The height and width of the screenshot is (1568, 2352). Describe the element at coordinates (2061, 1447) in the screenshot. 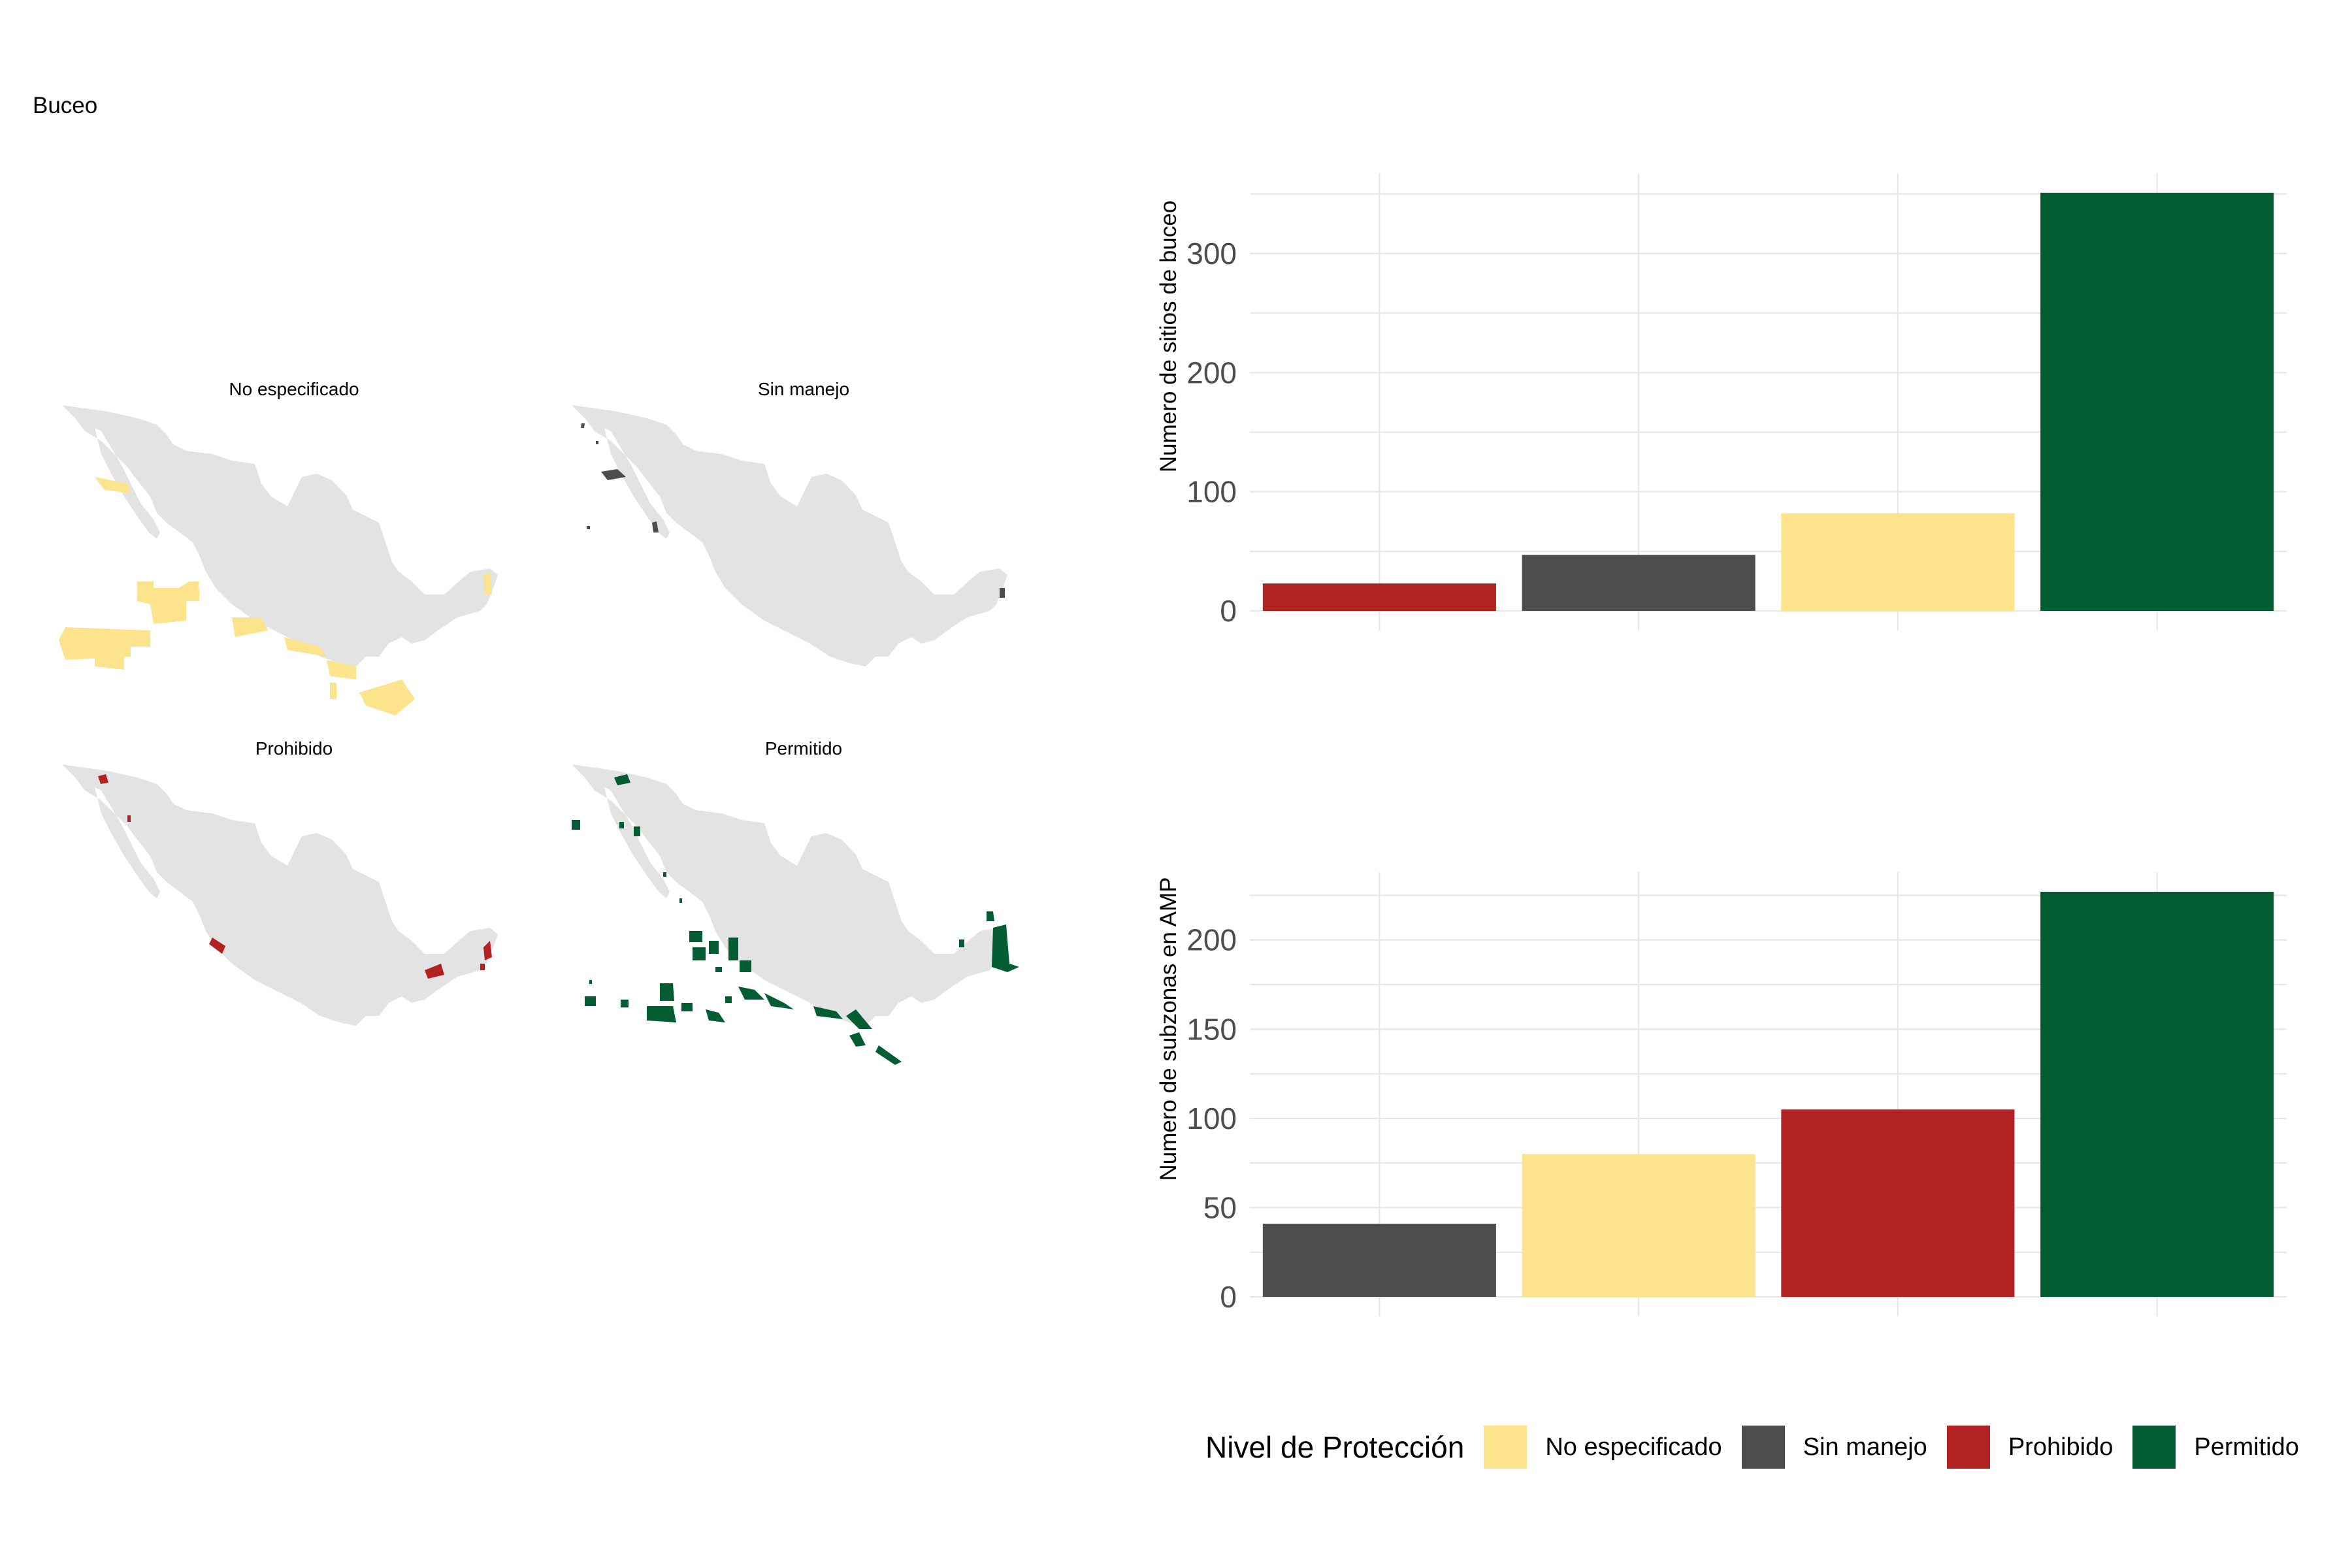

I see `legend-label: Prohibido` at that location.